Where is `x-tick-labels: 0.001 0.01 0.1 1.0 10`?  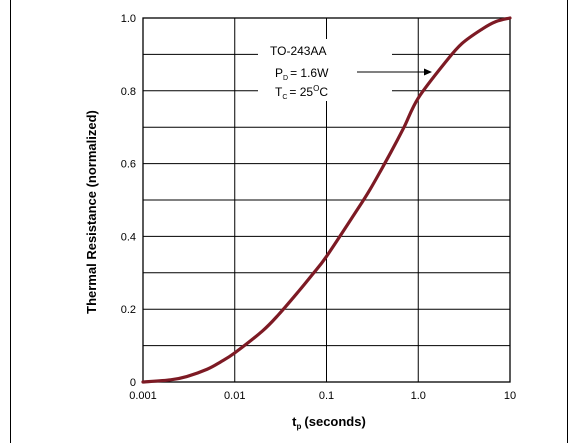 x-tick-labels: 0.001 0.01 0.1 1.0 10 is located at coordinates (322, 396).